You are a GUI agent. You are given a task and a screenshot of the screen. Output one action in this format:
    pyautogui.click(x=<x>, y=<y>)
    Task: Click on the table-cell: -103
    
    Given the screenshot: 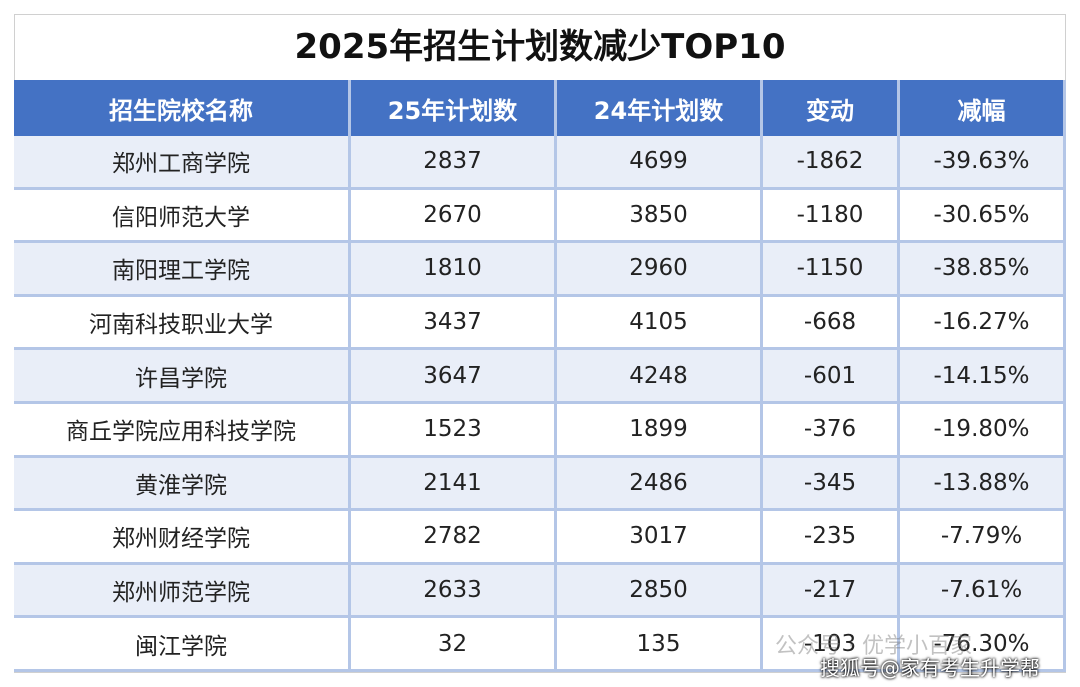 What is the action you would take?
    pyautogui.click(x=831, y=645)
    